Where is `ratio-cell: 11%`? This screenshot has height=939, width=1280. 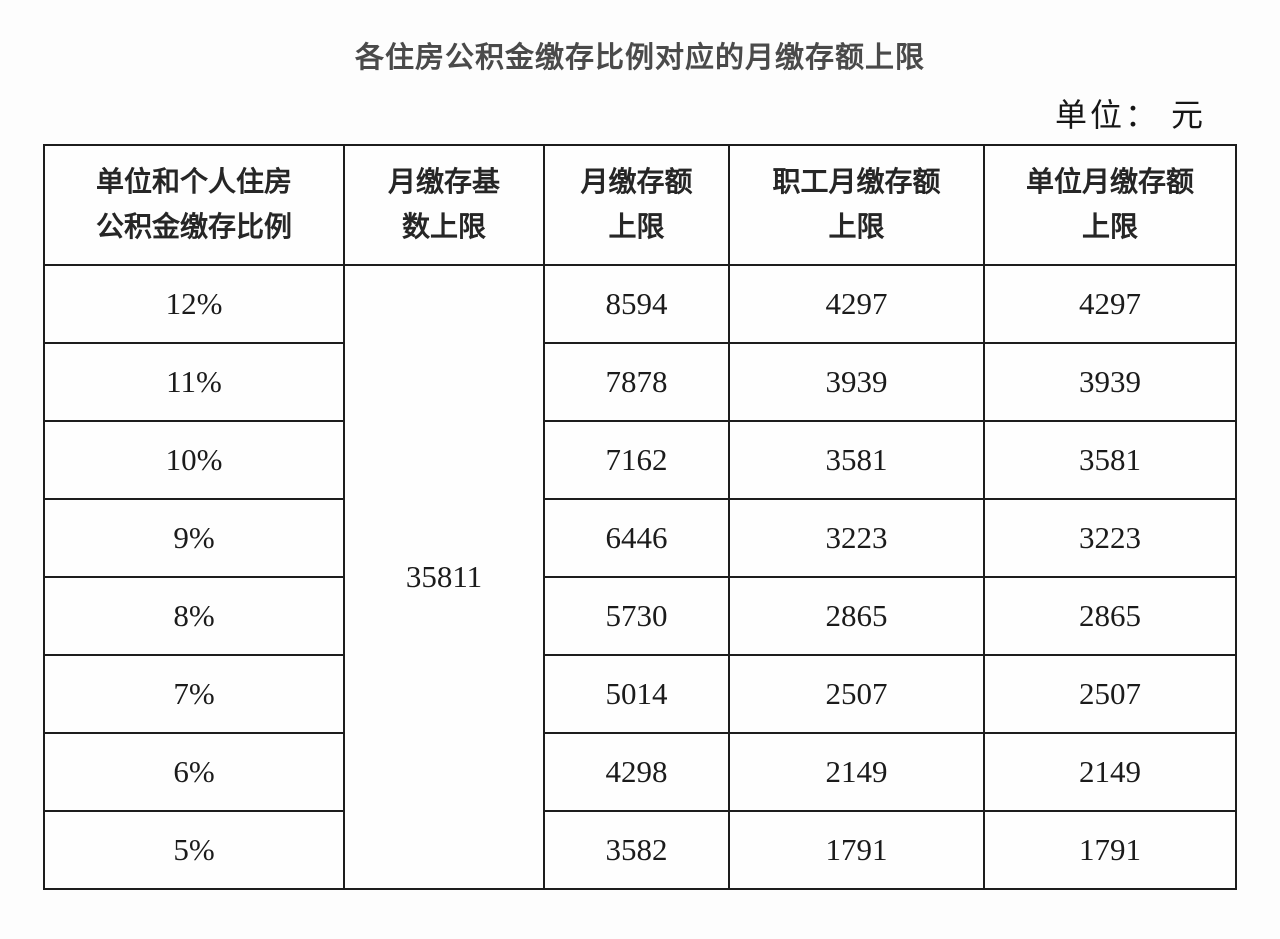
ratio-cell: 11% is located at coordinates (194, 382).